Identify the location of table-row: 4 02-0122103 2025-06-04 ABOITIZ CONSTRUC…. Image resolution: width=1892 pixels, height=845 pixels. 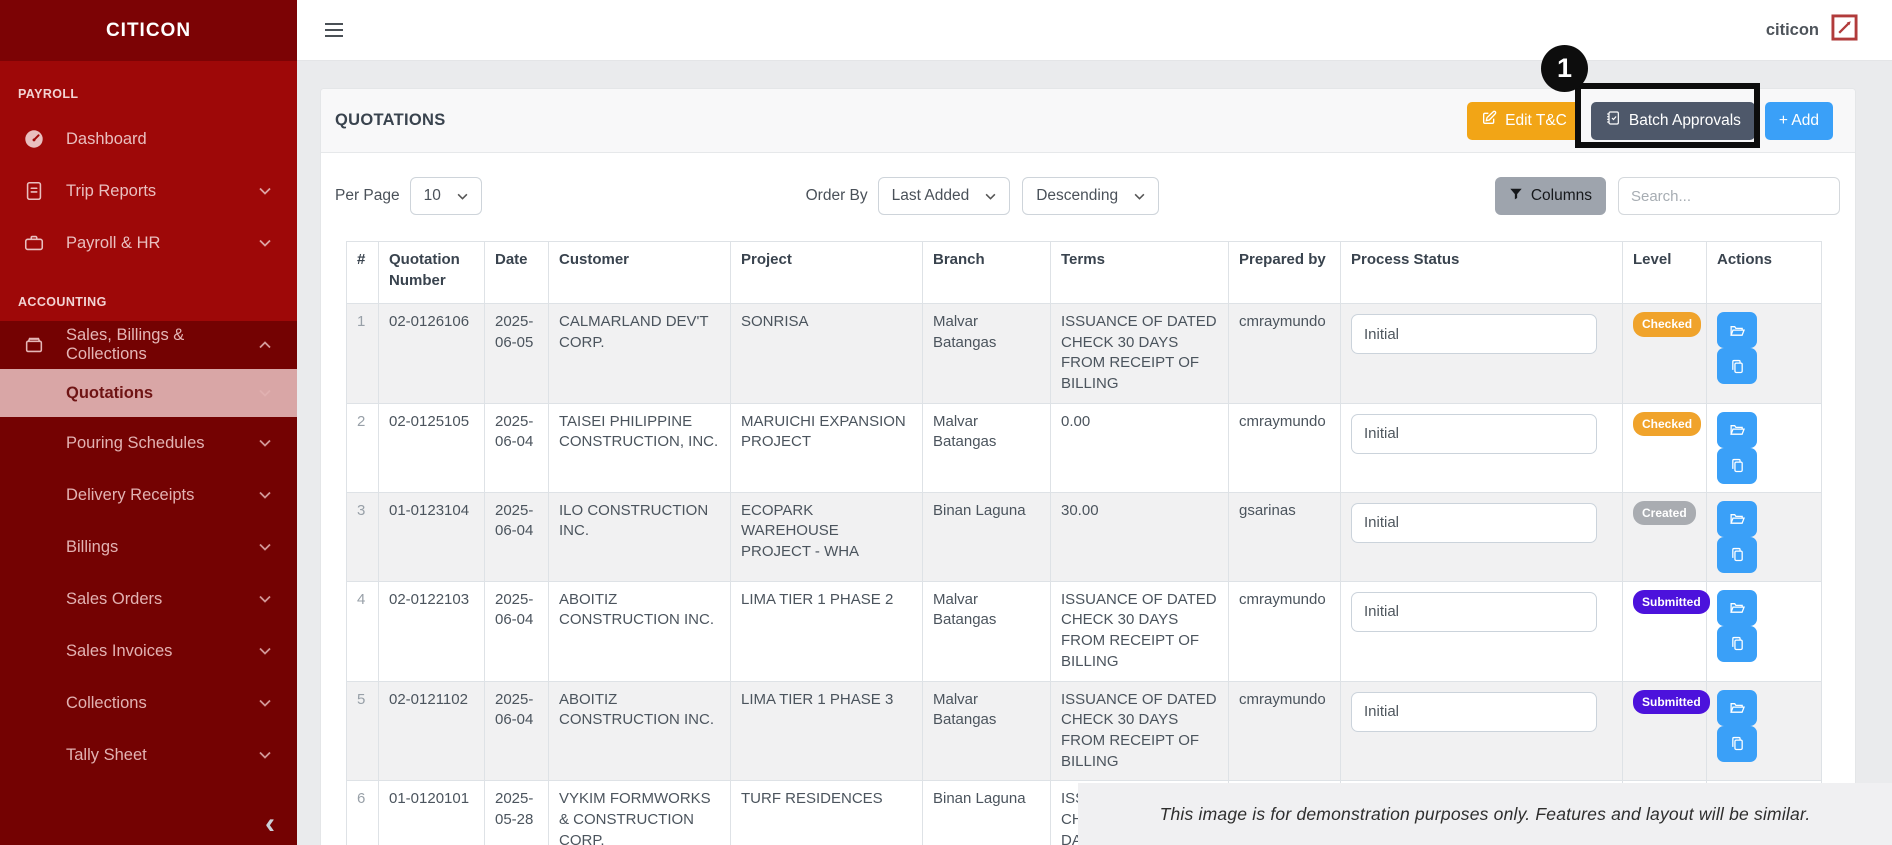
(1084, 631).